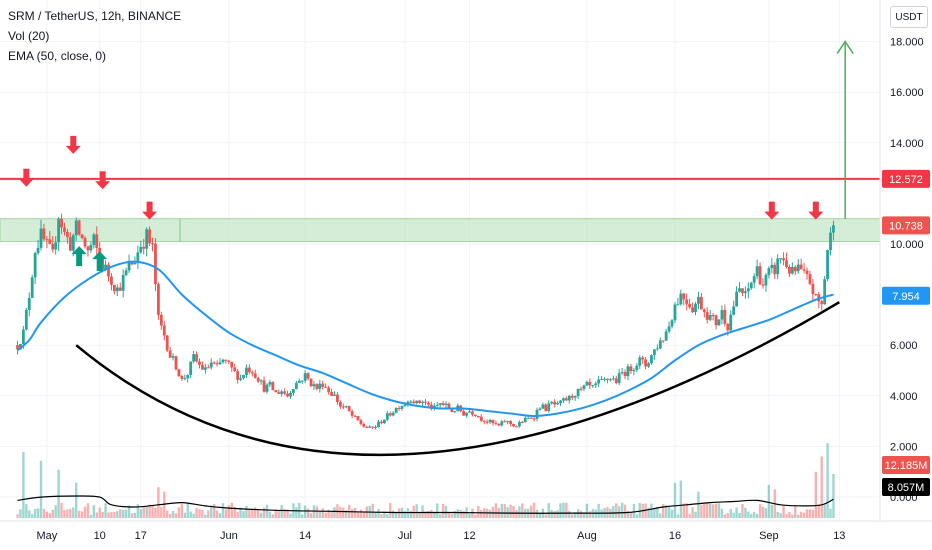 This screenshot has height=550, width=932. What do you see at coordinates (141, 536) in the screenshot?
I see `x-tick-label: 17` at bounding box center [141, 536].